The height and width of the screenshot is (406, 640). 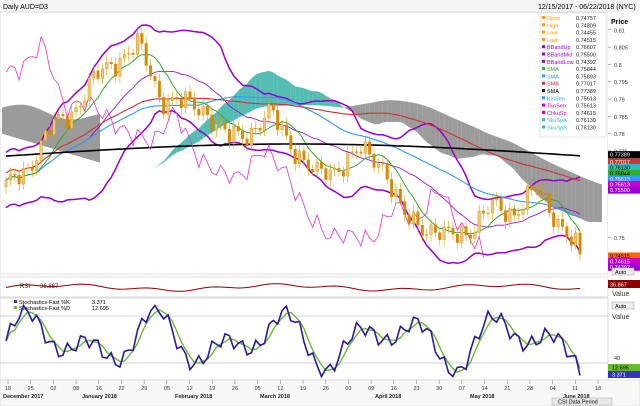 I want to click on time-tick-label: 18, so click(x=8, y=389).